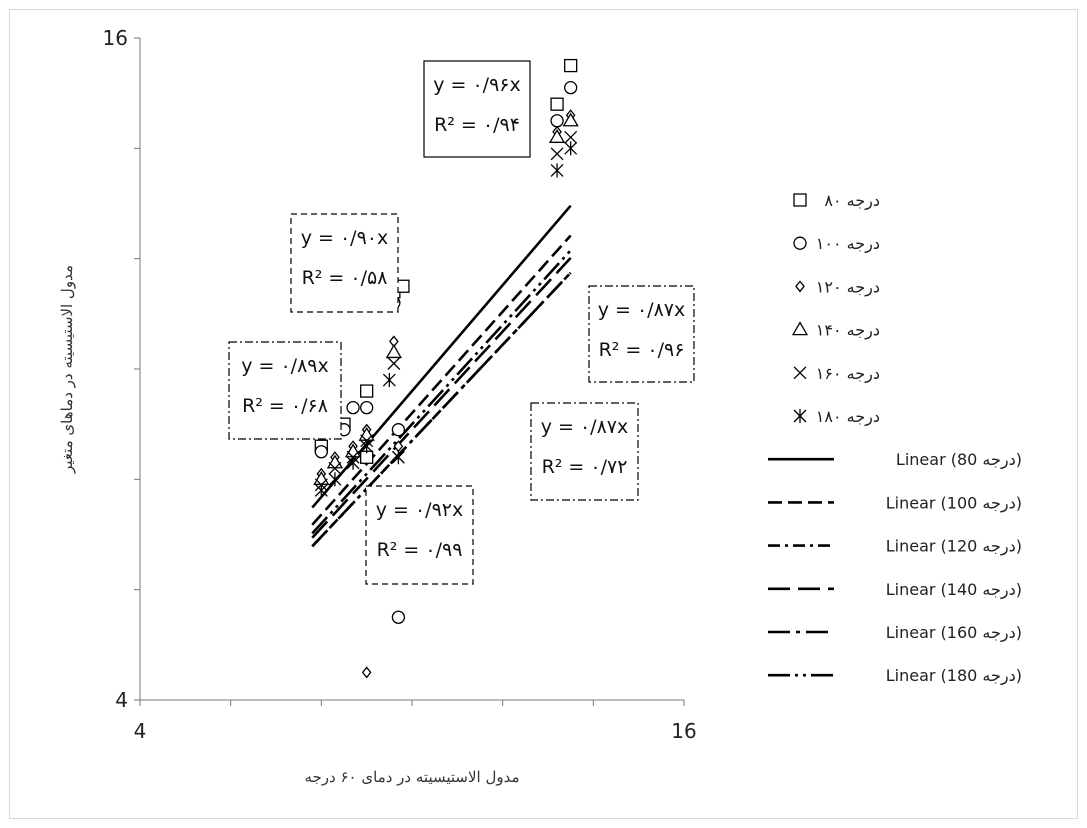 The image size is (1087, 828). I want to click on data-point-s6-p6, so click(398, 457).